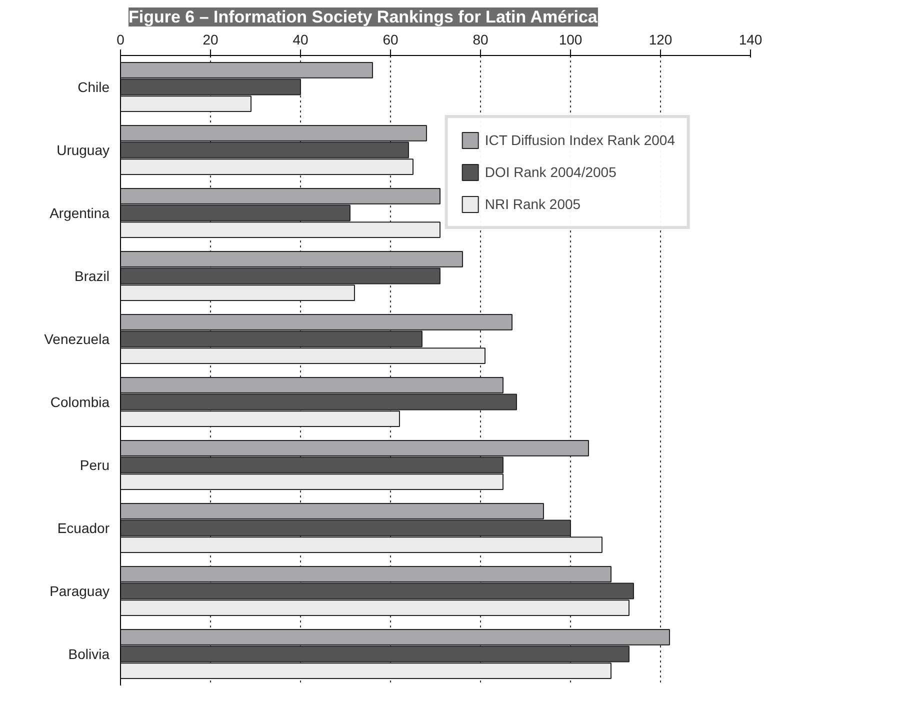 The width and height of the screenshot is (900, 702). What do you see at coordinates (660, 40) in the screenshot?
I see `x-tick-label: 120` at bounding box center [660, 40].